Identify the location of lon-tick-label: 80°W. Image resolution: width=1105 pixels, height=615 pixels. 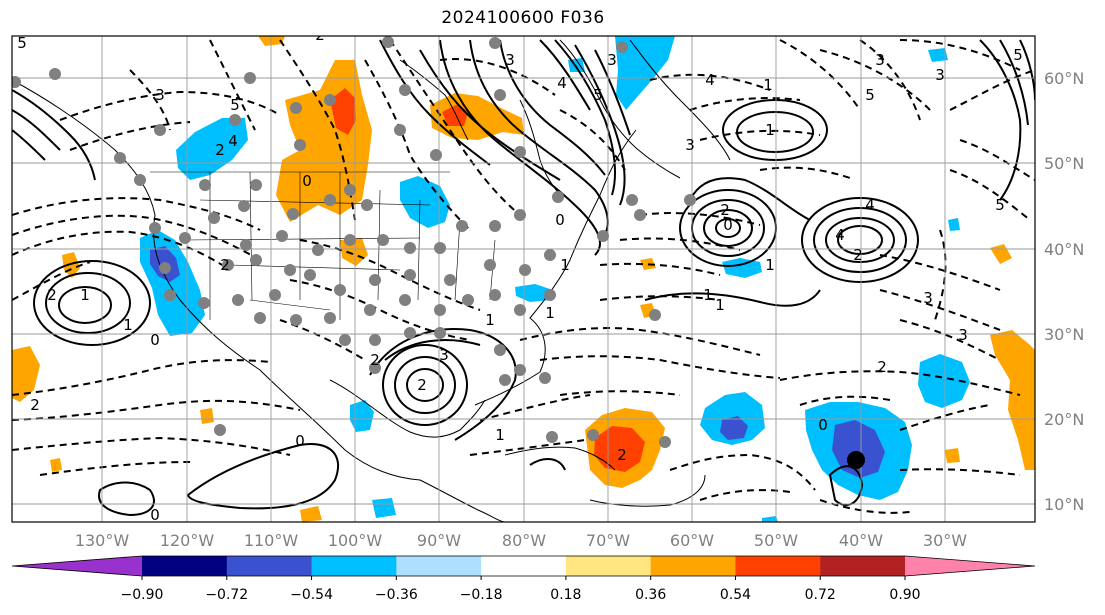
(524, 540).